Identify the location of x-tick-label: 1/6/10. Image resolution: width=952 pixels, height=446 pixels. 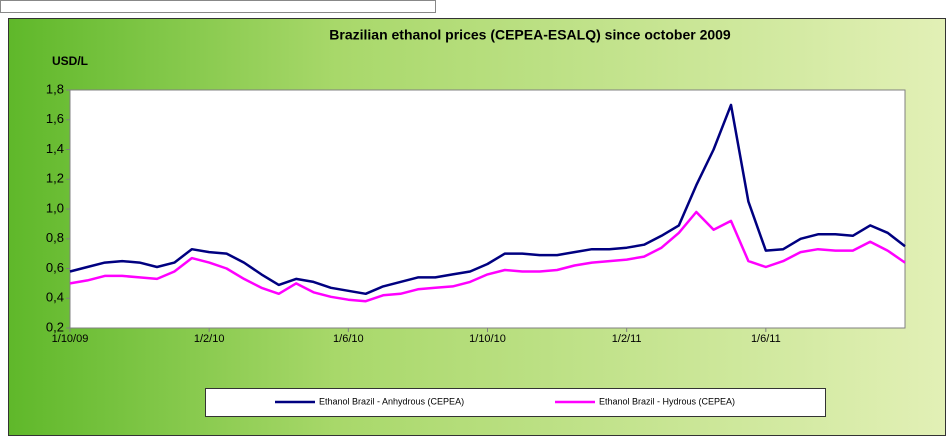
(348, 339).